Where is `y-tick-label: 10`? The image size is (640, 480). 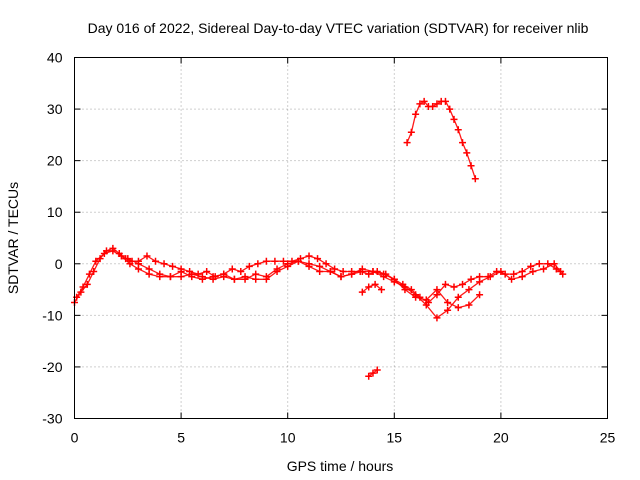 y-tick-label: 10 is located at coordinates (55, 212).